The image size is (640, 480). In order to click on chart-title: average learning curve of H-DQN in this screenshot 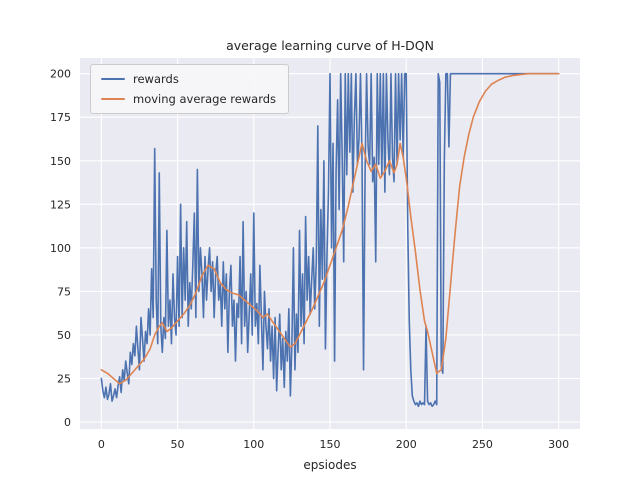, I will do `click(330, 45)`.